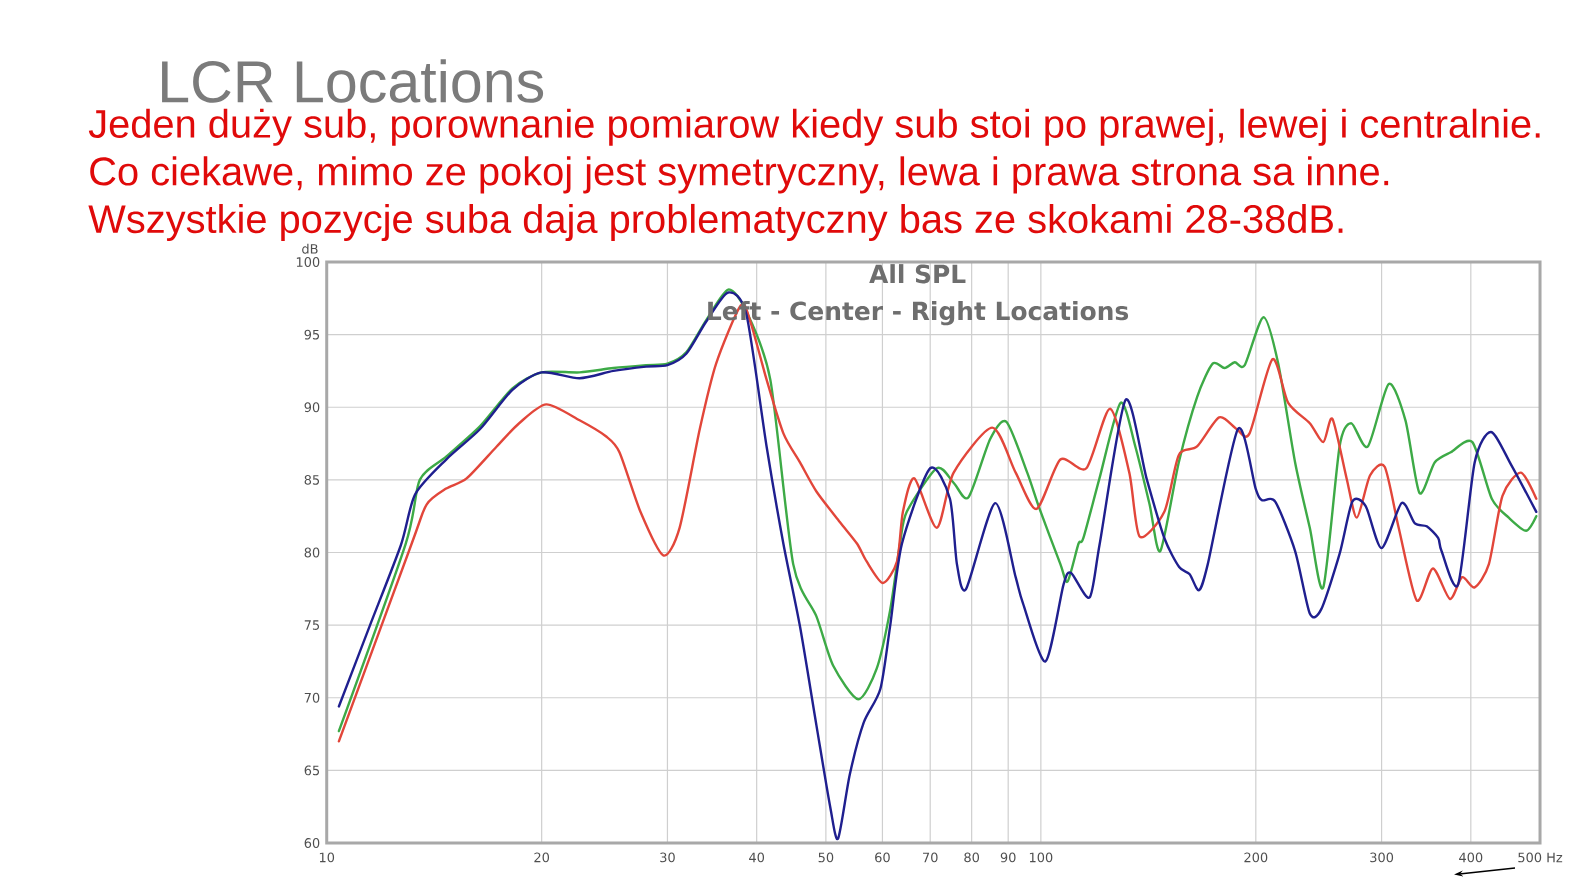  Describe the element at coordinates (312, 625) in the screenshot. I see `y-tick-label: 75` at that location.